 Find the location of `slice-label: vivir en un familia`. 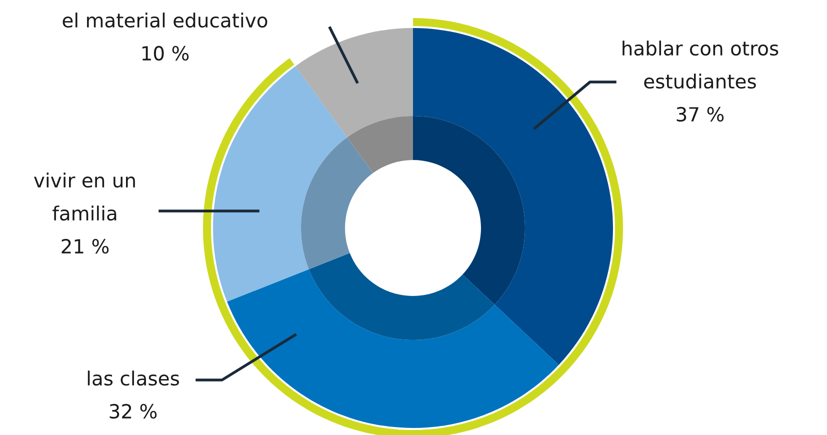

slice-label: vivir en un familia is located at coordinates (84, 196).